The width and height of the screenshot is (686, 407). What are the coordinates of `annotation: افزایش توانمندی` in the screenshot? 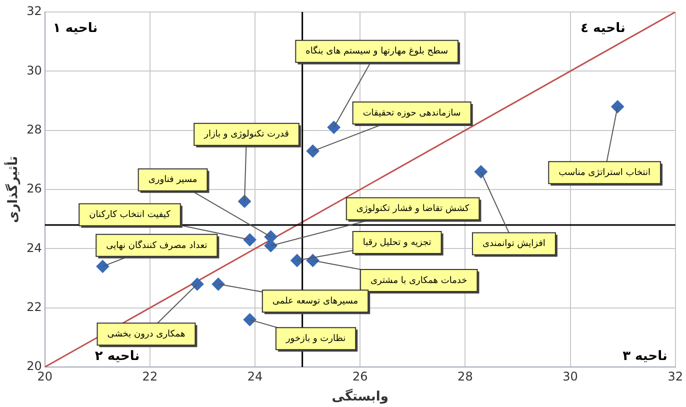 It's located at (514, 244).